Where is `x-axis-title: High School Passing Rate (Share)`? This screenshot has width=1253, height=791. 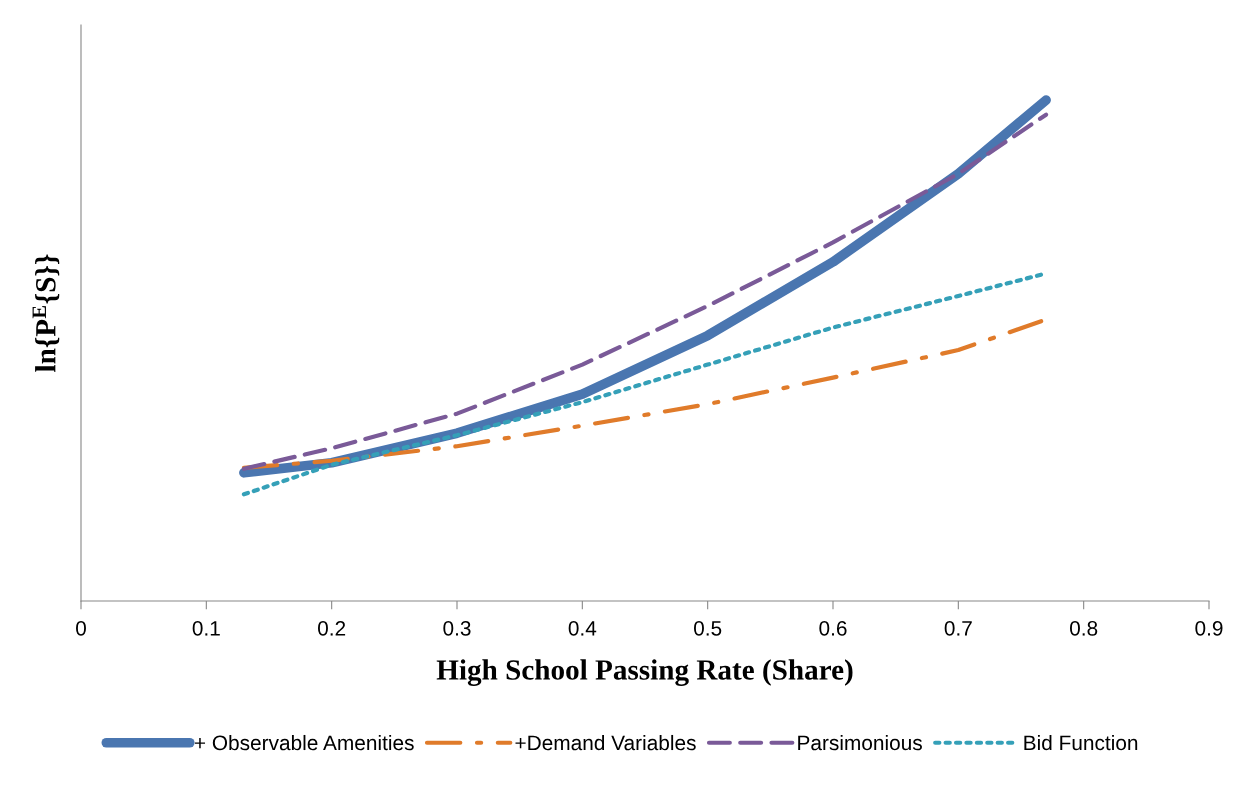
x-axis-title: High School Passing Rate (Share) is located at coordinates (644, 672).